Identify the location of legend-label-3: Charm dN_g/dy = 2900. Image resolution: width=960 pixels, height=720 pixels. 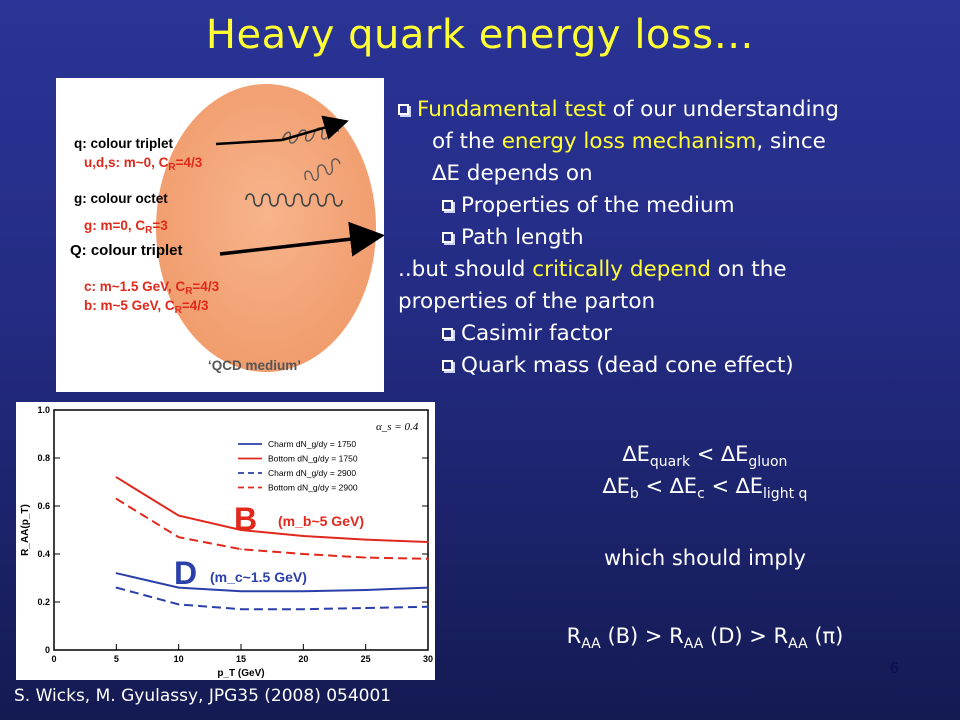
(312, 473).